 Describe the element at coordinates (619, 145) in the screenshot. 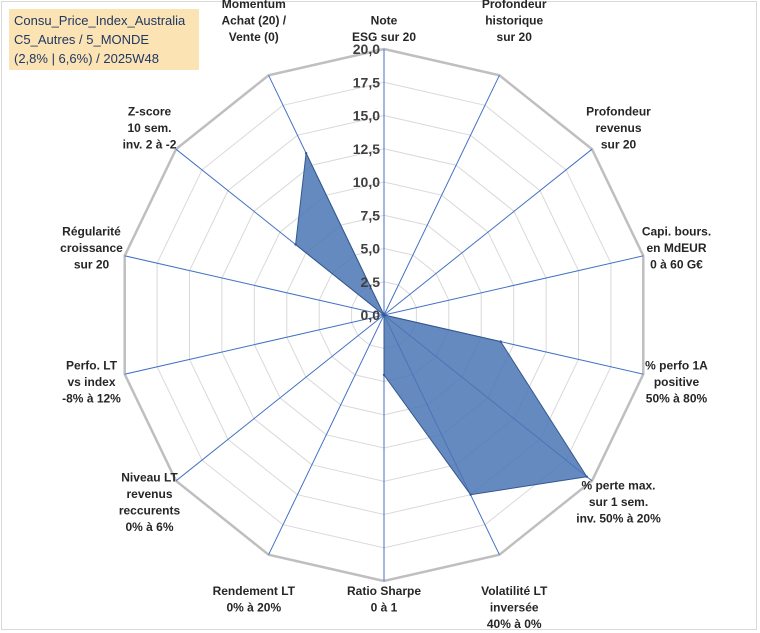

I see `axis-label-2-line-2: sur 20` at that location.